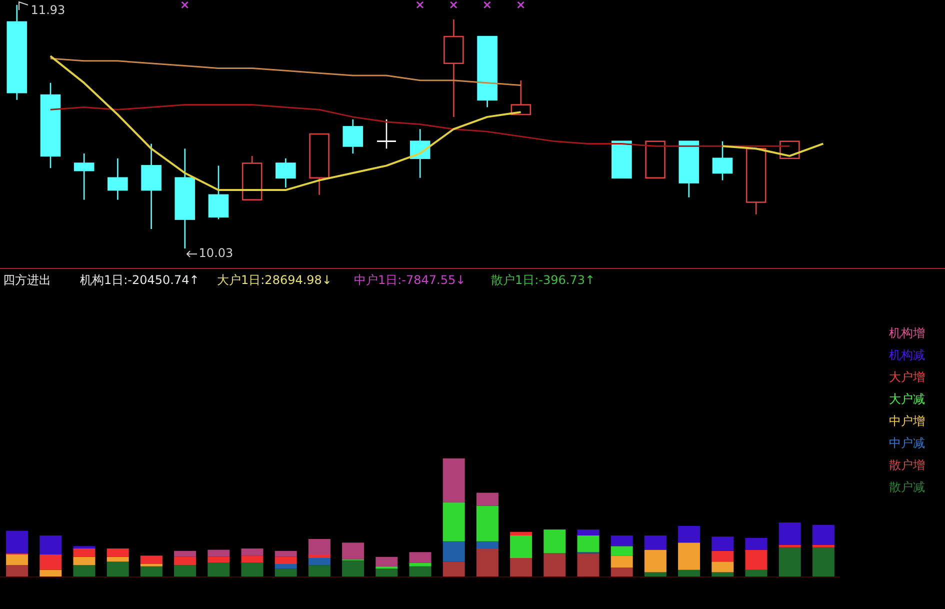 Image resolution: width=945 pixels, height=609 pixels. What do you see at coordinates (907, 487) in the screenshot?
I see `text: 散户减` at bounding box center [907, 487].